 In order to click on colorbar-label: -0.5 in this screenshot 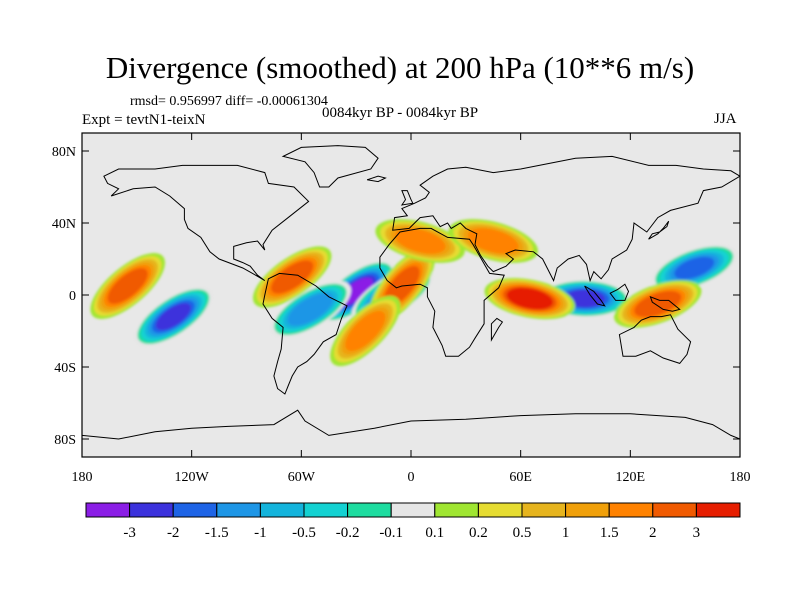, I will do `click(304, 533)`.